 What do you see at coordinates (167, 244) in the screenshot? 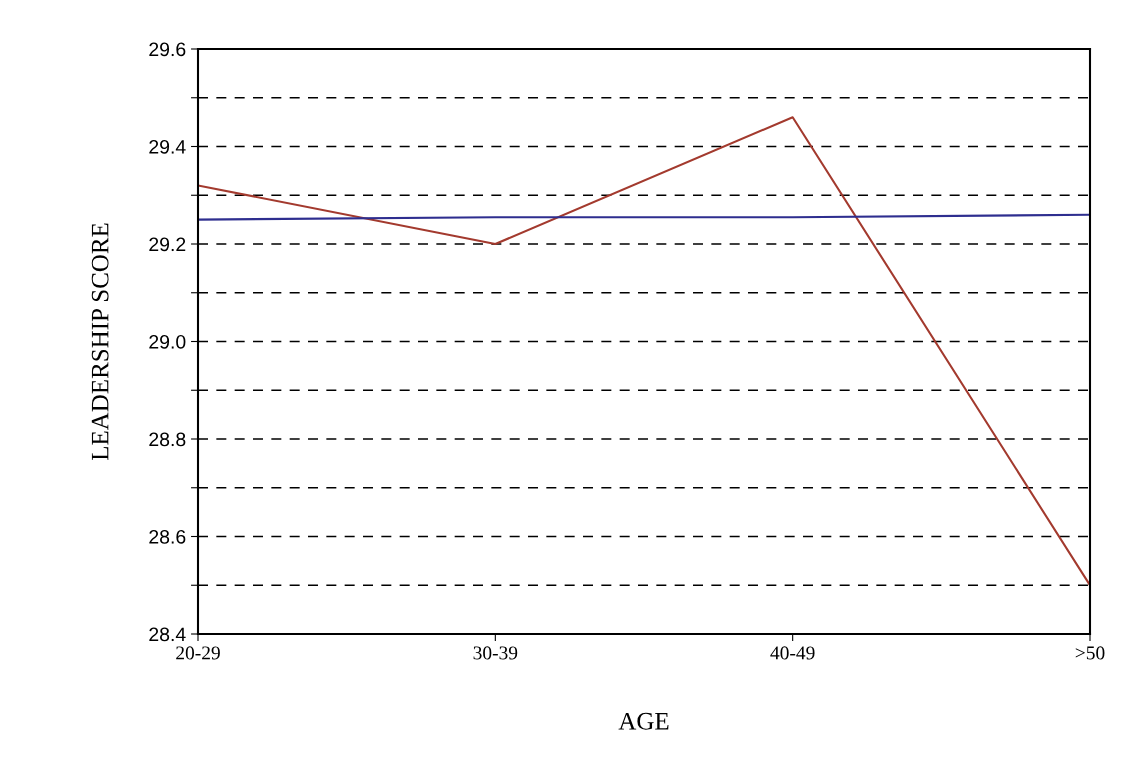
I see `y-tick-label: 29.2` at bounding box center [167, 244].